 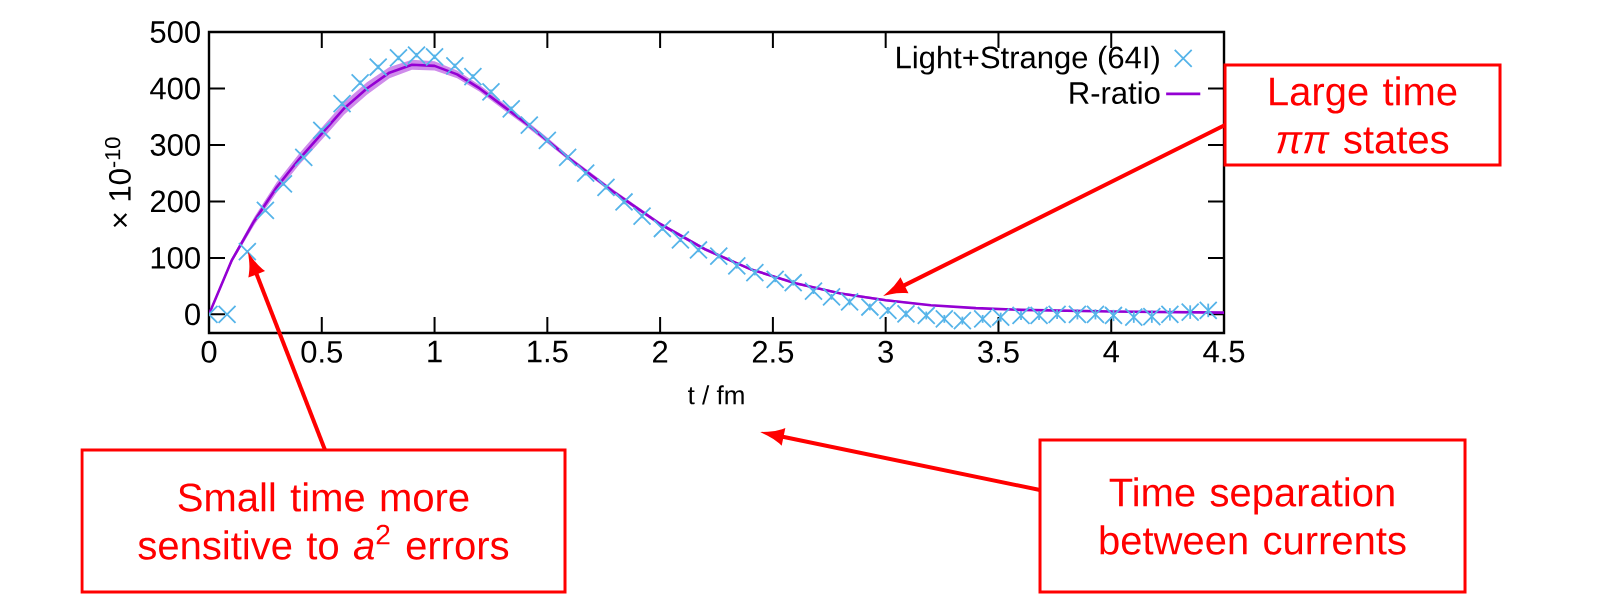 What do you see at coordinates (1253, 516) in the screenshot?
I see `text: Time separation between currents` at bounding box center [1253, 516].